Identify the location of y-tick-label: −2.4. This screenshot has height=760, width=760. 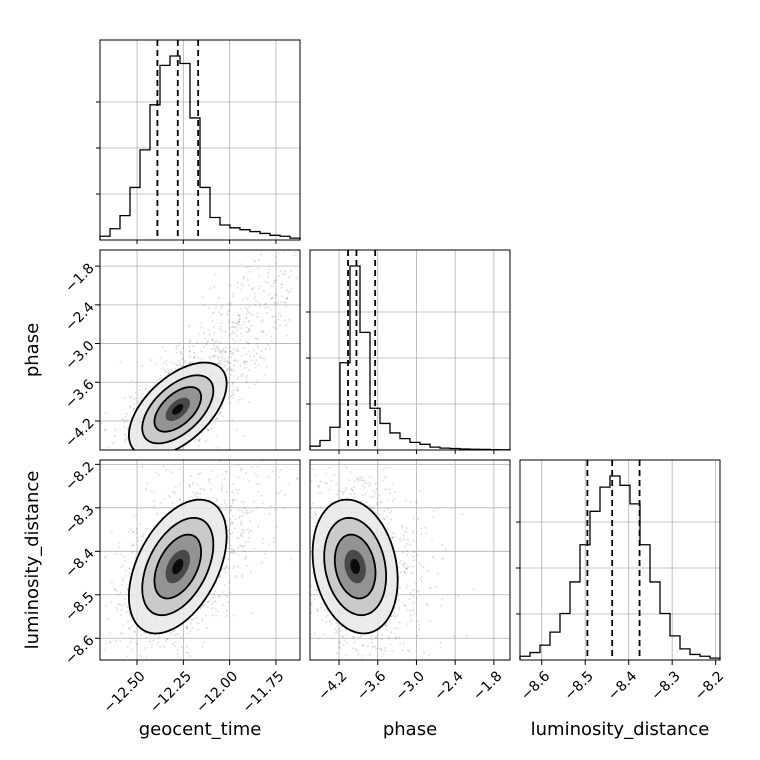
(79, 316).